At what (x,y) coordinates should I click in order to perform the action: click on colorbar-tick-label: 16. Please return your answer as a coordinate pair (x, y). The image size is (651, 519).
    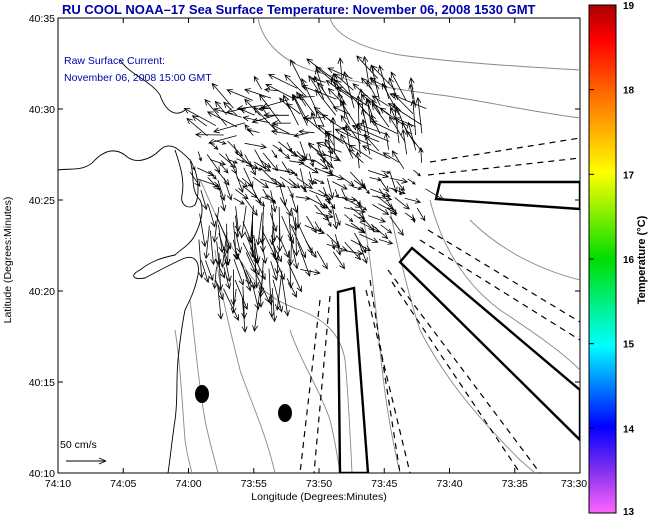
    Looking at the image, I should click on (629, 260).